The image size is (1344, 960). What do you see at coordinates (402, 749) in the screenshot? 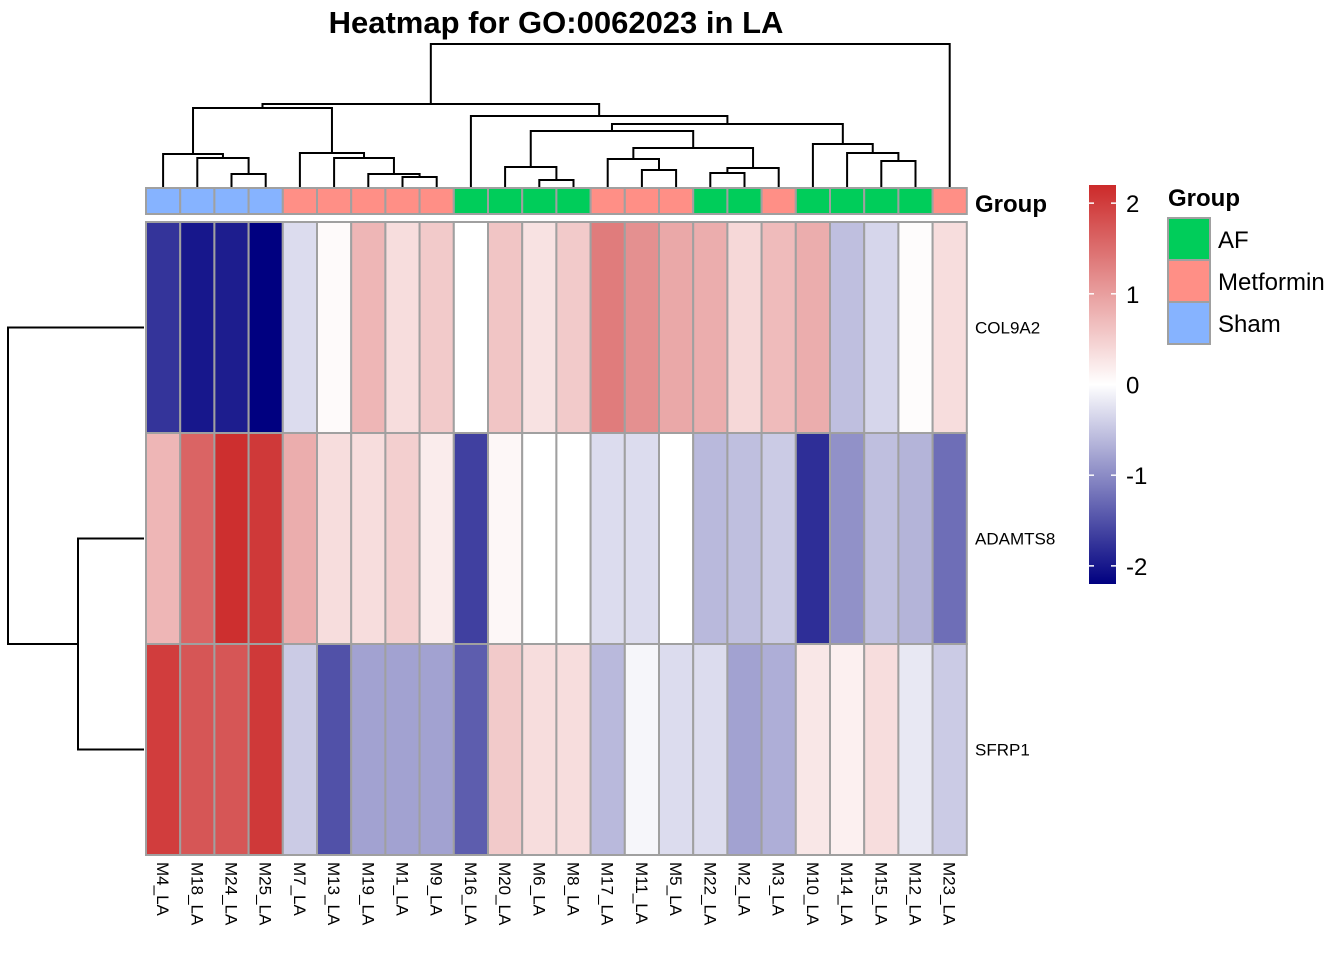
I see `heatmap-cell-sfrp1-m1-la` at bounding box center [402, 749].